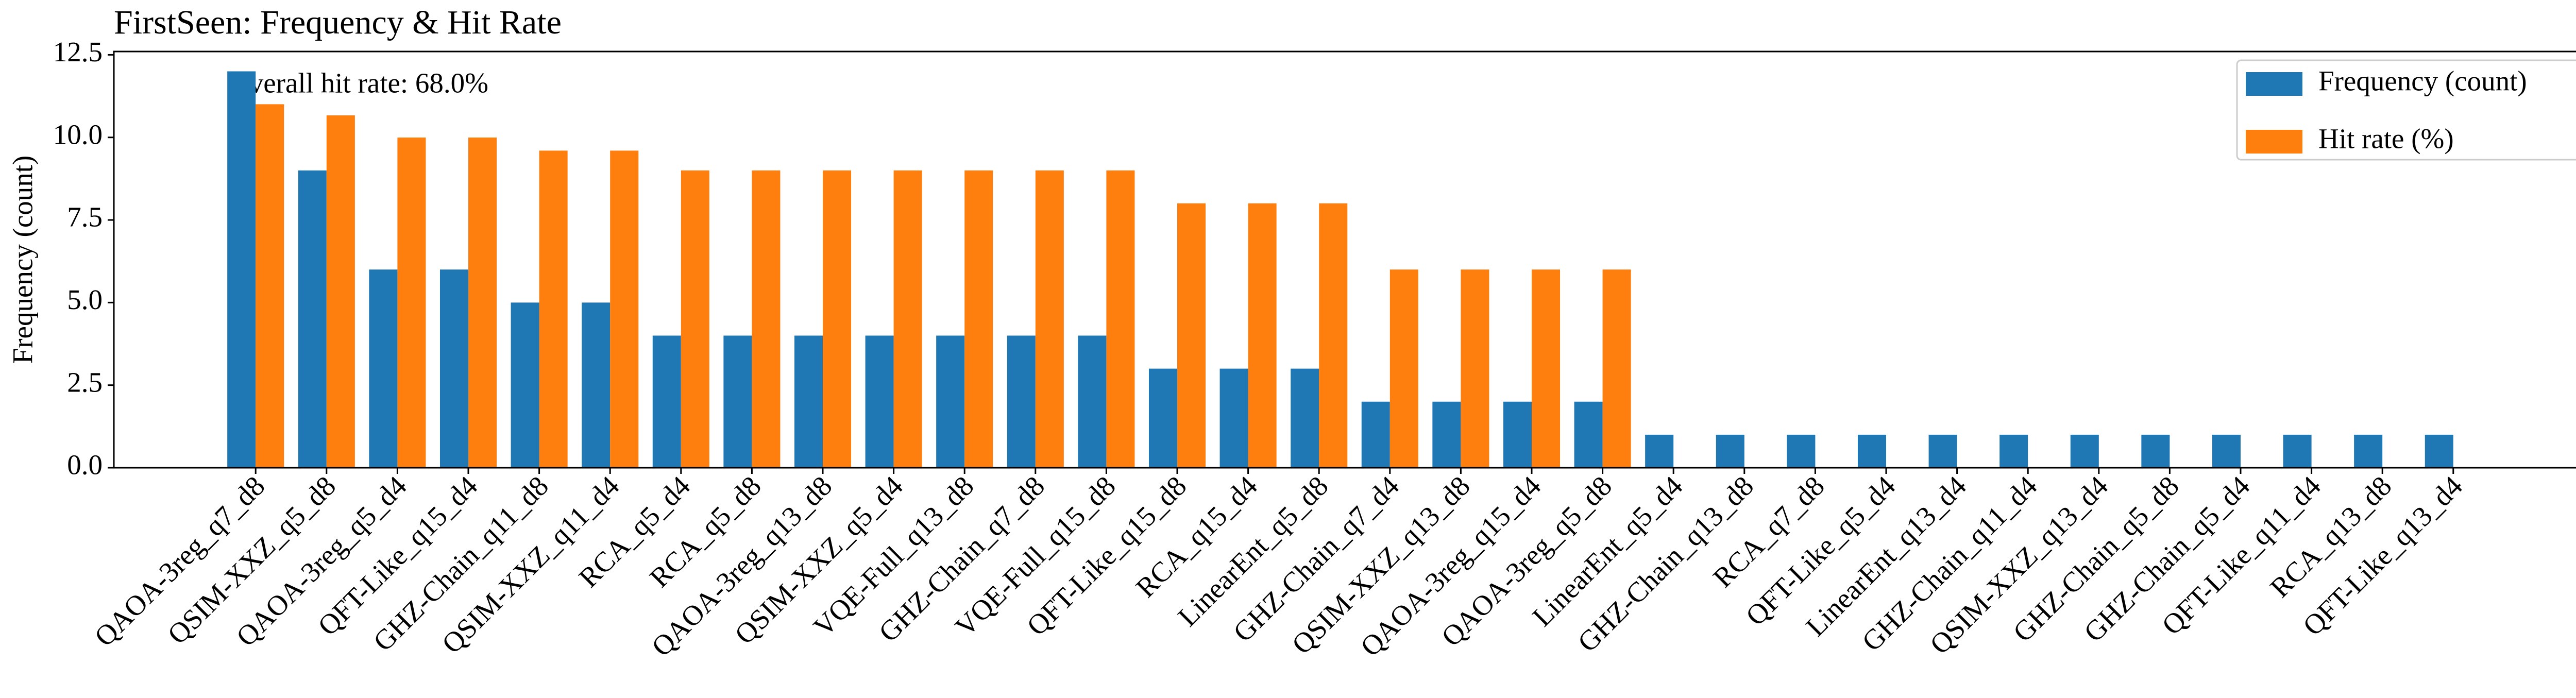  I want to click on y-axis-label: Frequency (count), so click(23, 260).